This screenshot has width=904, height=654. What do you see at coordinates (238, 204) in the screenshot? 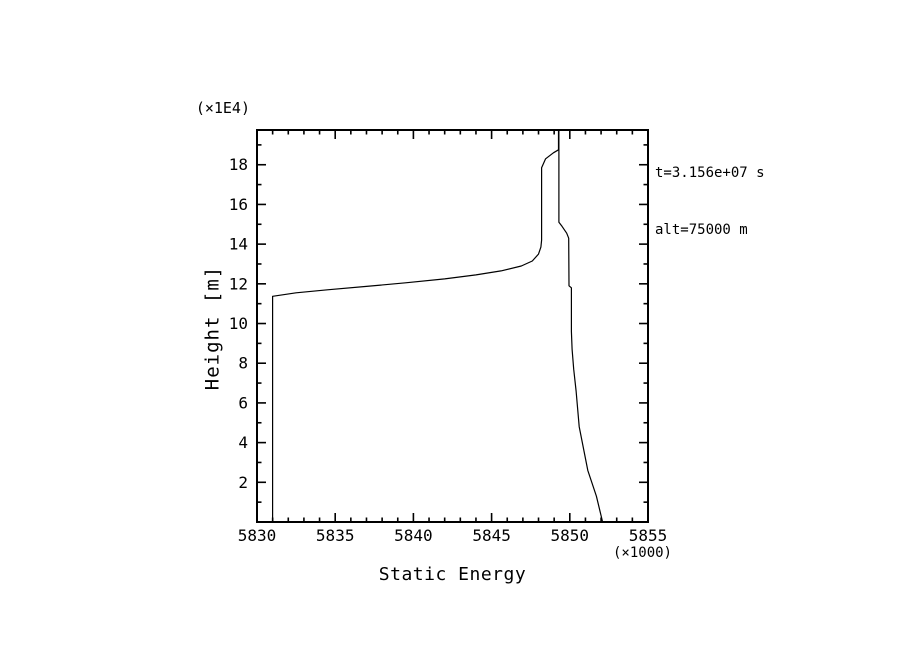
I see `y-tick-label: 16` at bounding box center [238, 204].